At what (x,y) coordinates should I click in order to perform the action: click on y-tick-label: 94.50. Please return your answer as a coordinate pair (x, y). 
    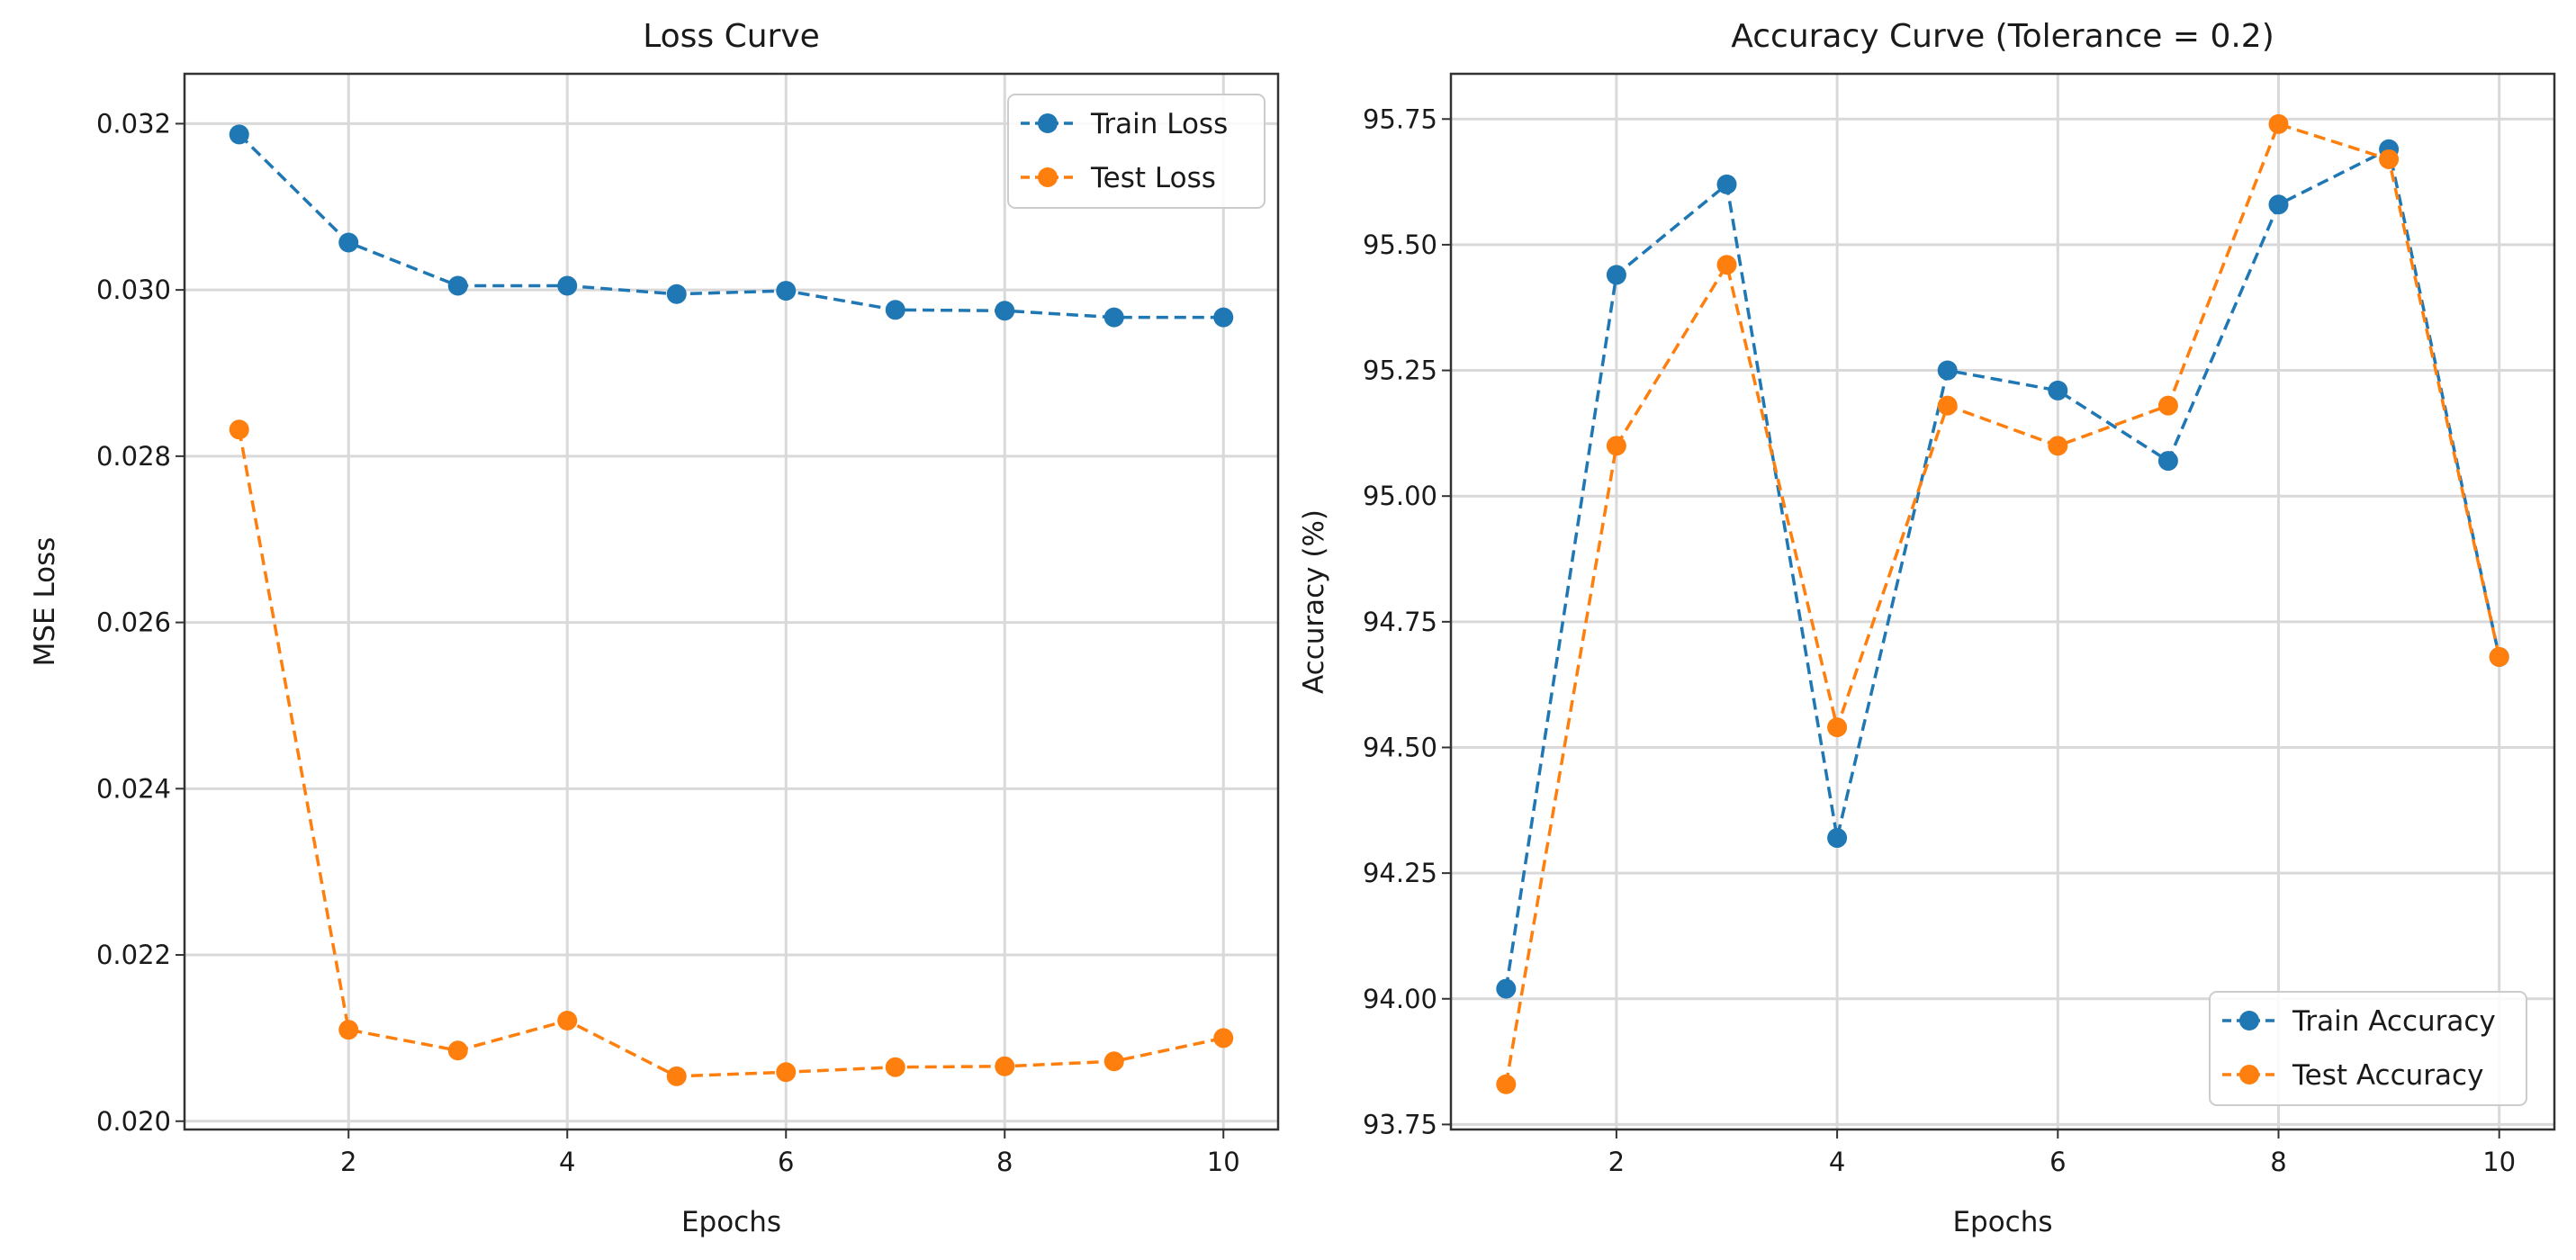
    Looking at the image, I should click on (1400, 747).